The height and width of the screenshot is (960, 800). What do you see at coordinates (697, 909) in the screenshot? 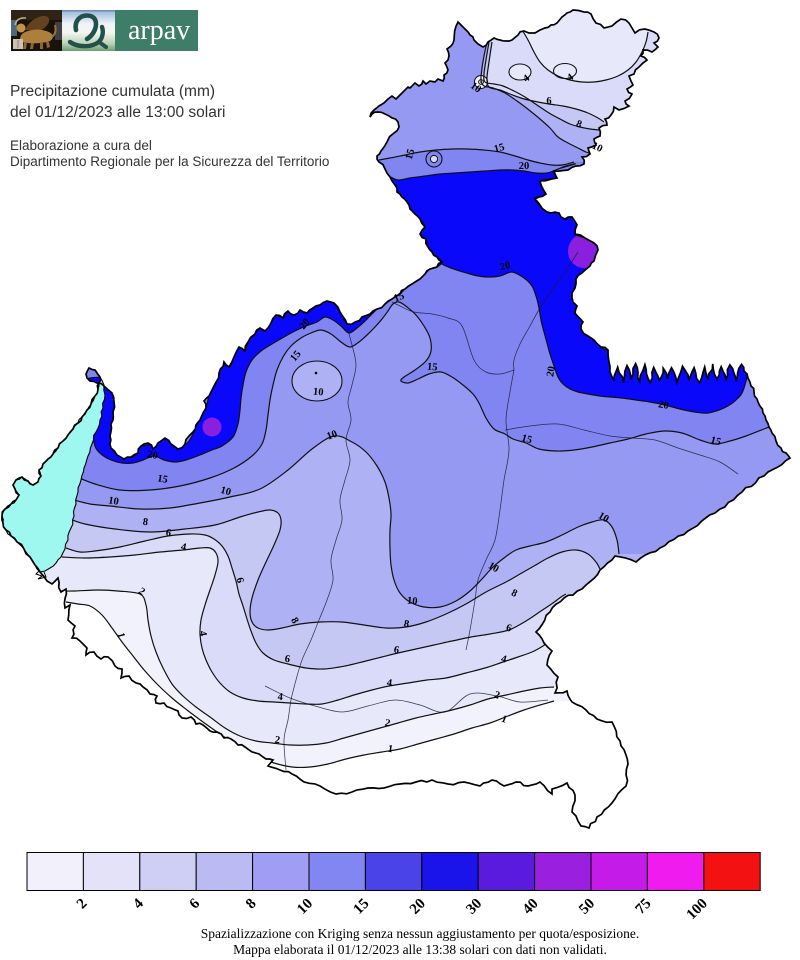
I see `svg-text: 100` at bounding box center [697, 909].